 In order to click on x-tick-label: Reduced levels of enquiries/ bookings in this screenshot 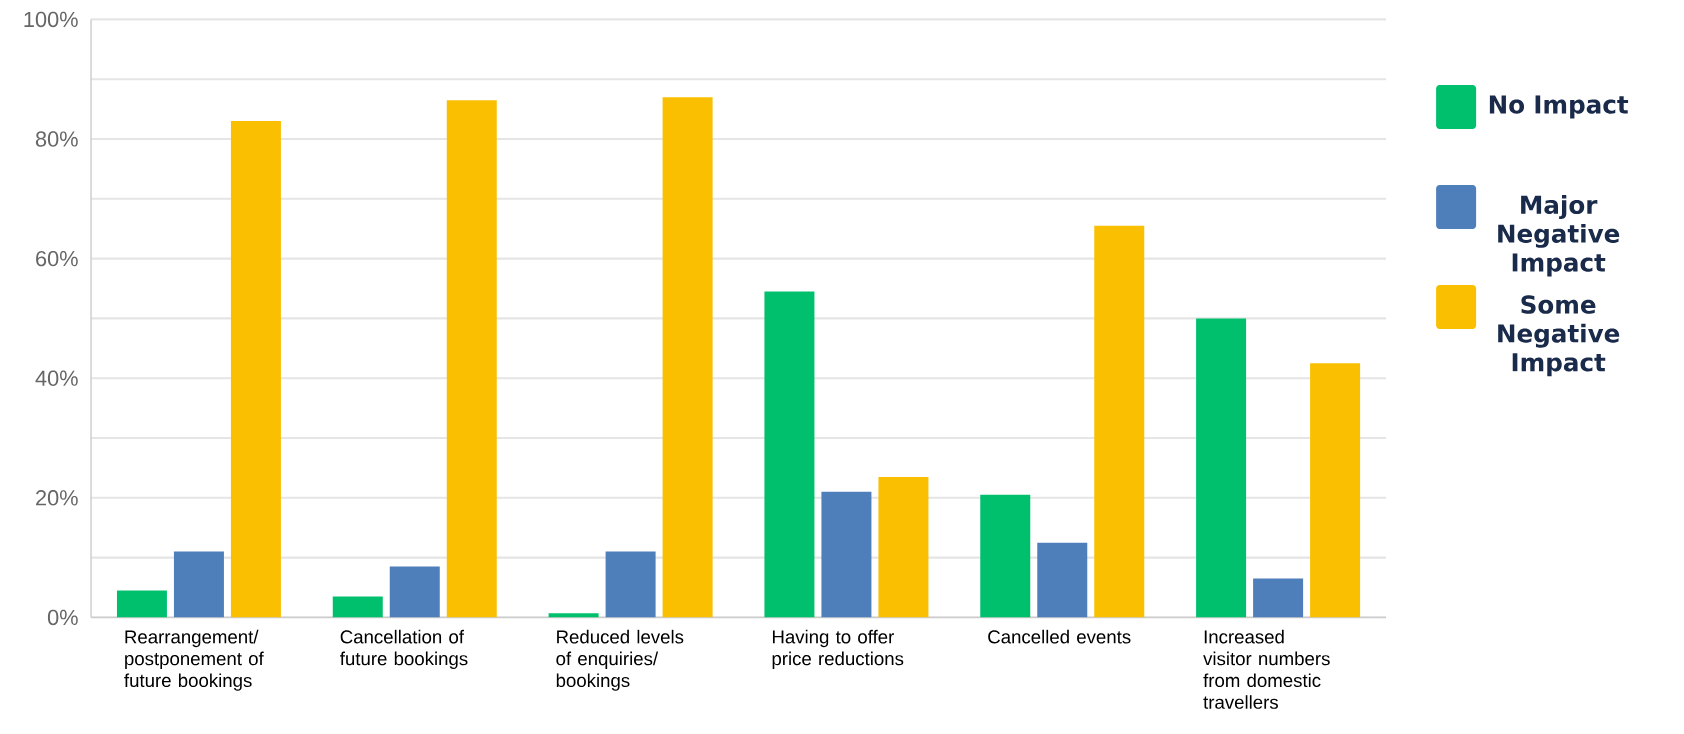, I will do `click(620, 660)`.